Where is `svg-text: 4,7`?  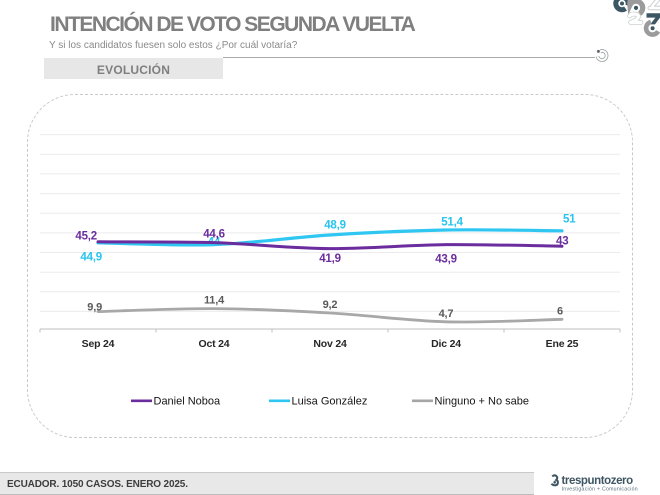 svg-text: 4,7 is located at coordinates (446, 314).